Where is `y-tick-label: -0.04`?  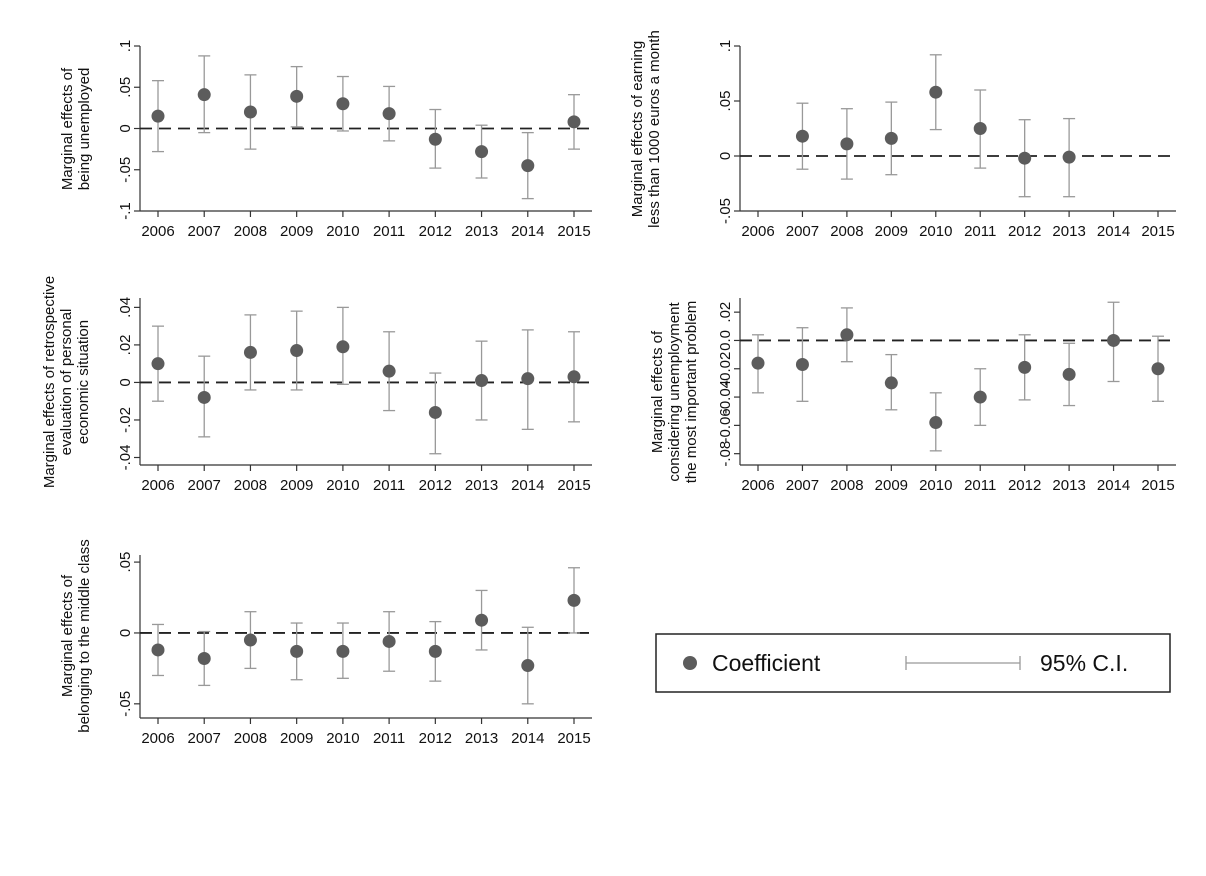 y-tick-label: -0.04 is located at coordinates (725, 397).